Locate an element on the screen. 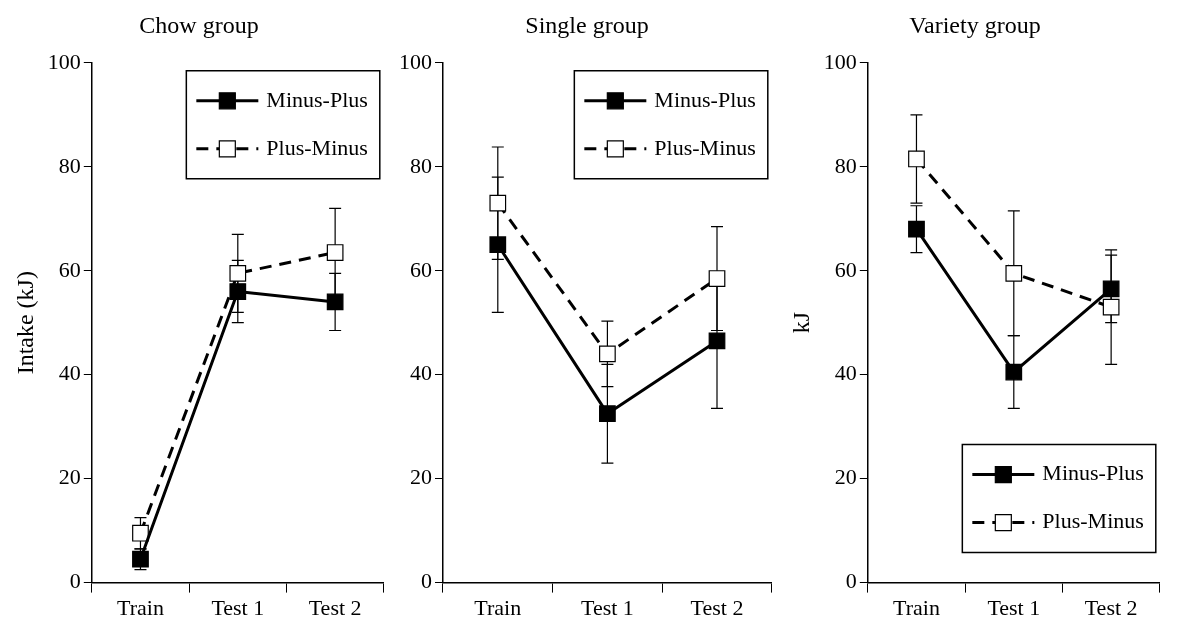  y-axis-title: kJ is located at coordinates (800, 323).